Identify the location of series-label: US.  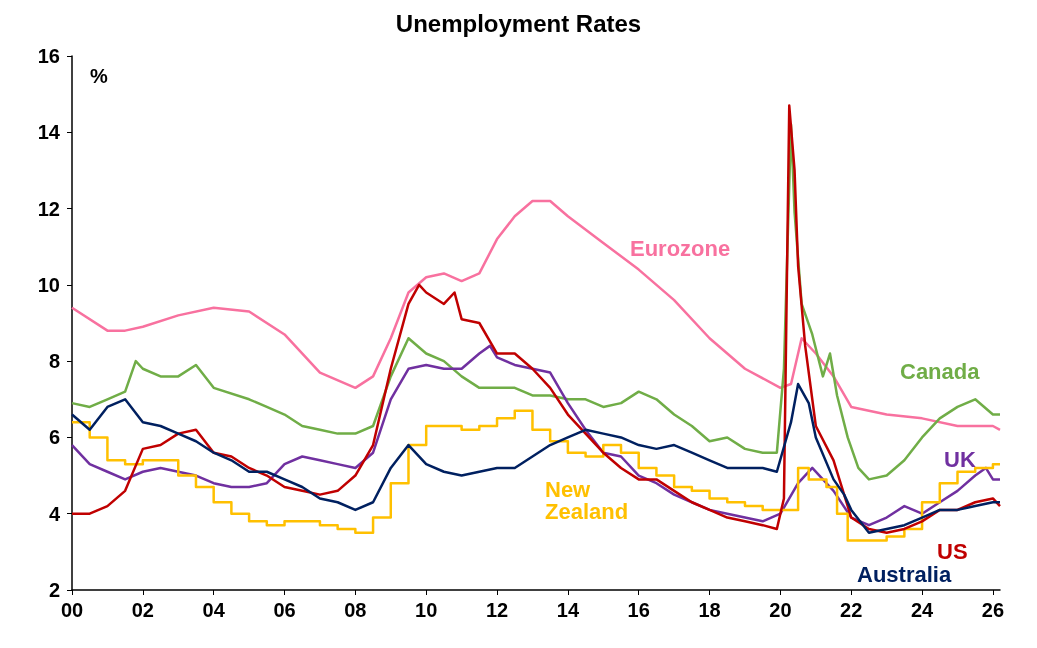
(952, 551).